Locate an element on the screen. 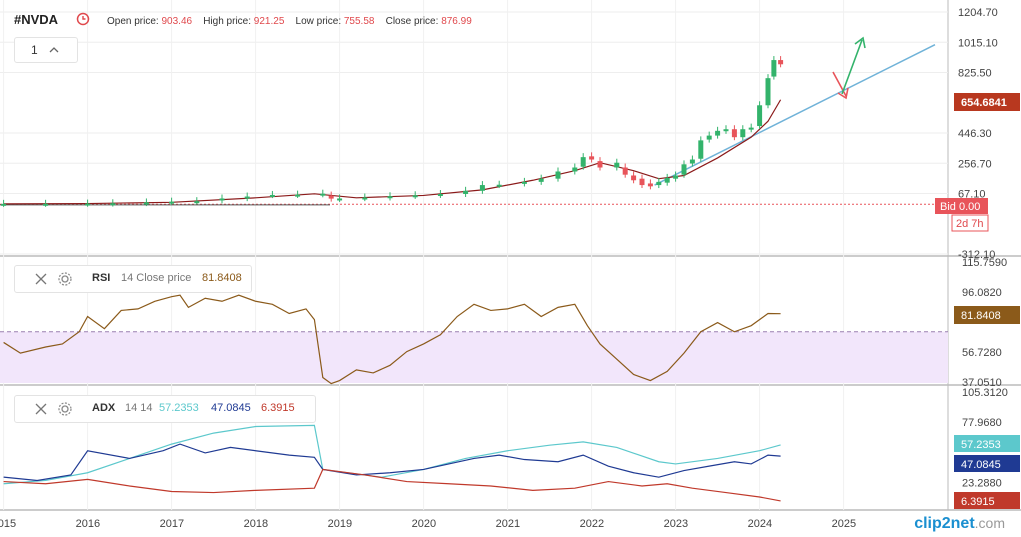 This screenshot has width=1021, height=537. time-tick-label: 2023 is located at coordinates (676, 524).